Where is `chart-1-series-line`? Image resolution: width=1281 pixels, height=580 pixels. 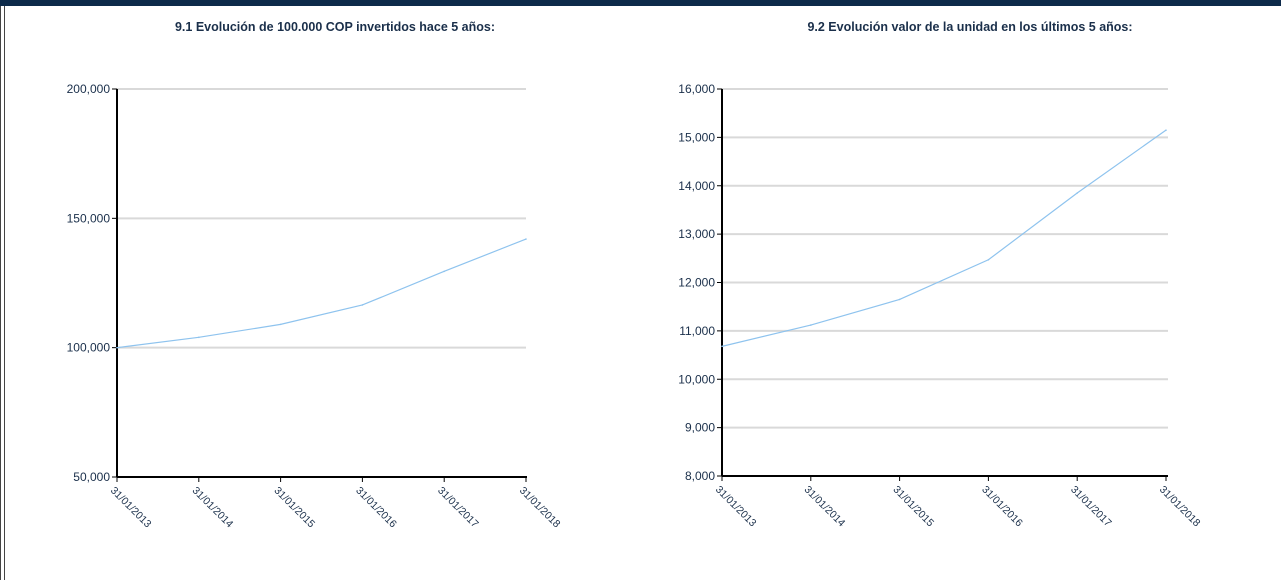 chart-1-series-line is located at coordinates (321, 293).